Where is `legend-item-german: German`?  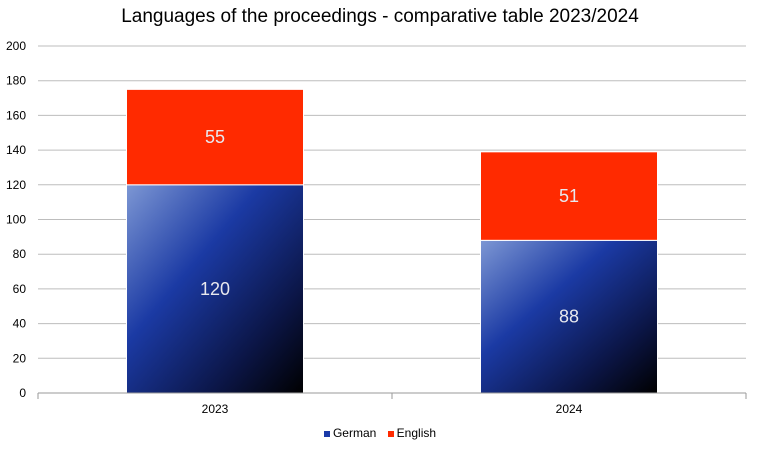 legend-item-german: German is located at coordinates (350, 433).